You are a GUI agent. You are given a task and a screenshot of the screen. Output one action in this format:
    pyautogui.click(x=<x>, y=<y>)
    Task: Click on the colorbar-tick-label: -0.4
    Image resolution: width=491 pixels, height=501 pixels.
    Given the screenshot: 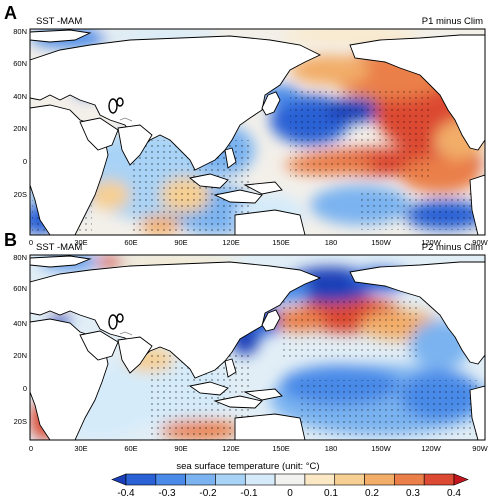 What is the action you would take?
    pyautogui.click(x=126, y=493)
    